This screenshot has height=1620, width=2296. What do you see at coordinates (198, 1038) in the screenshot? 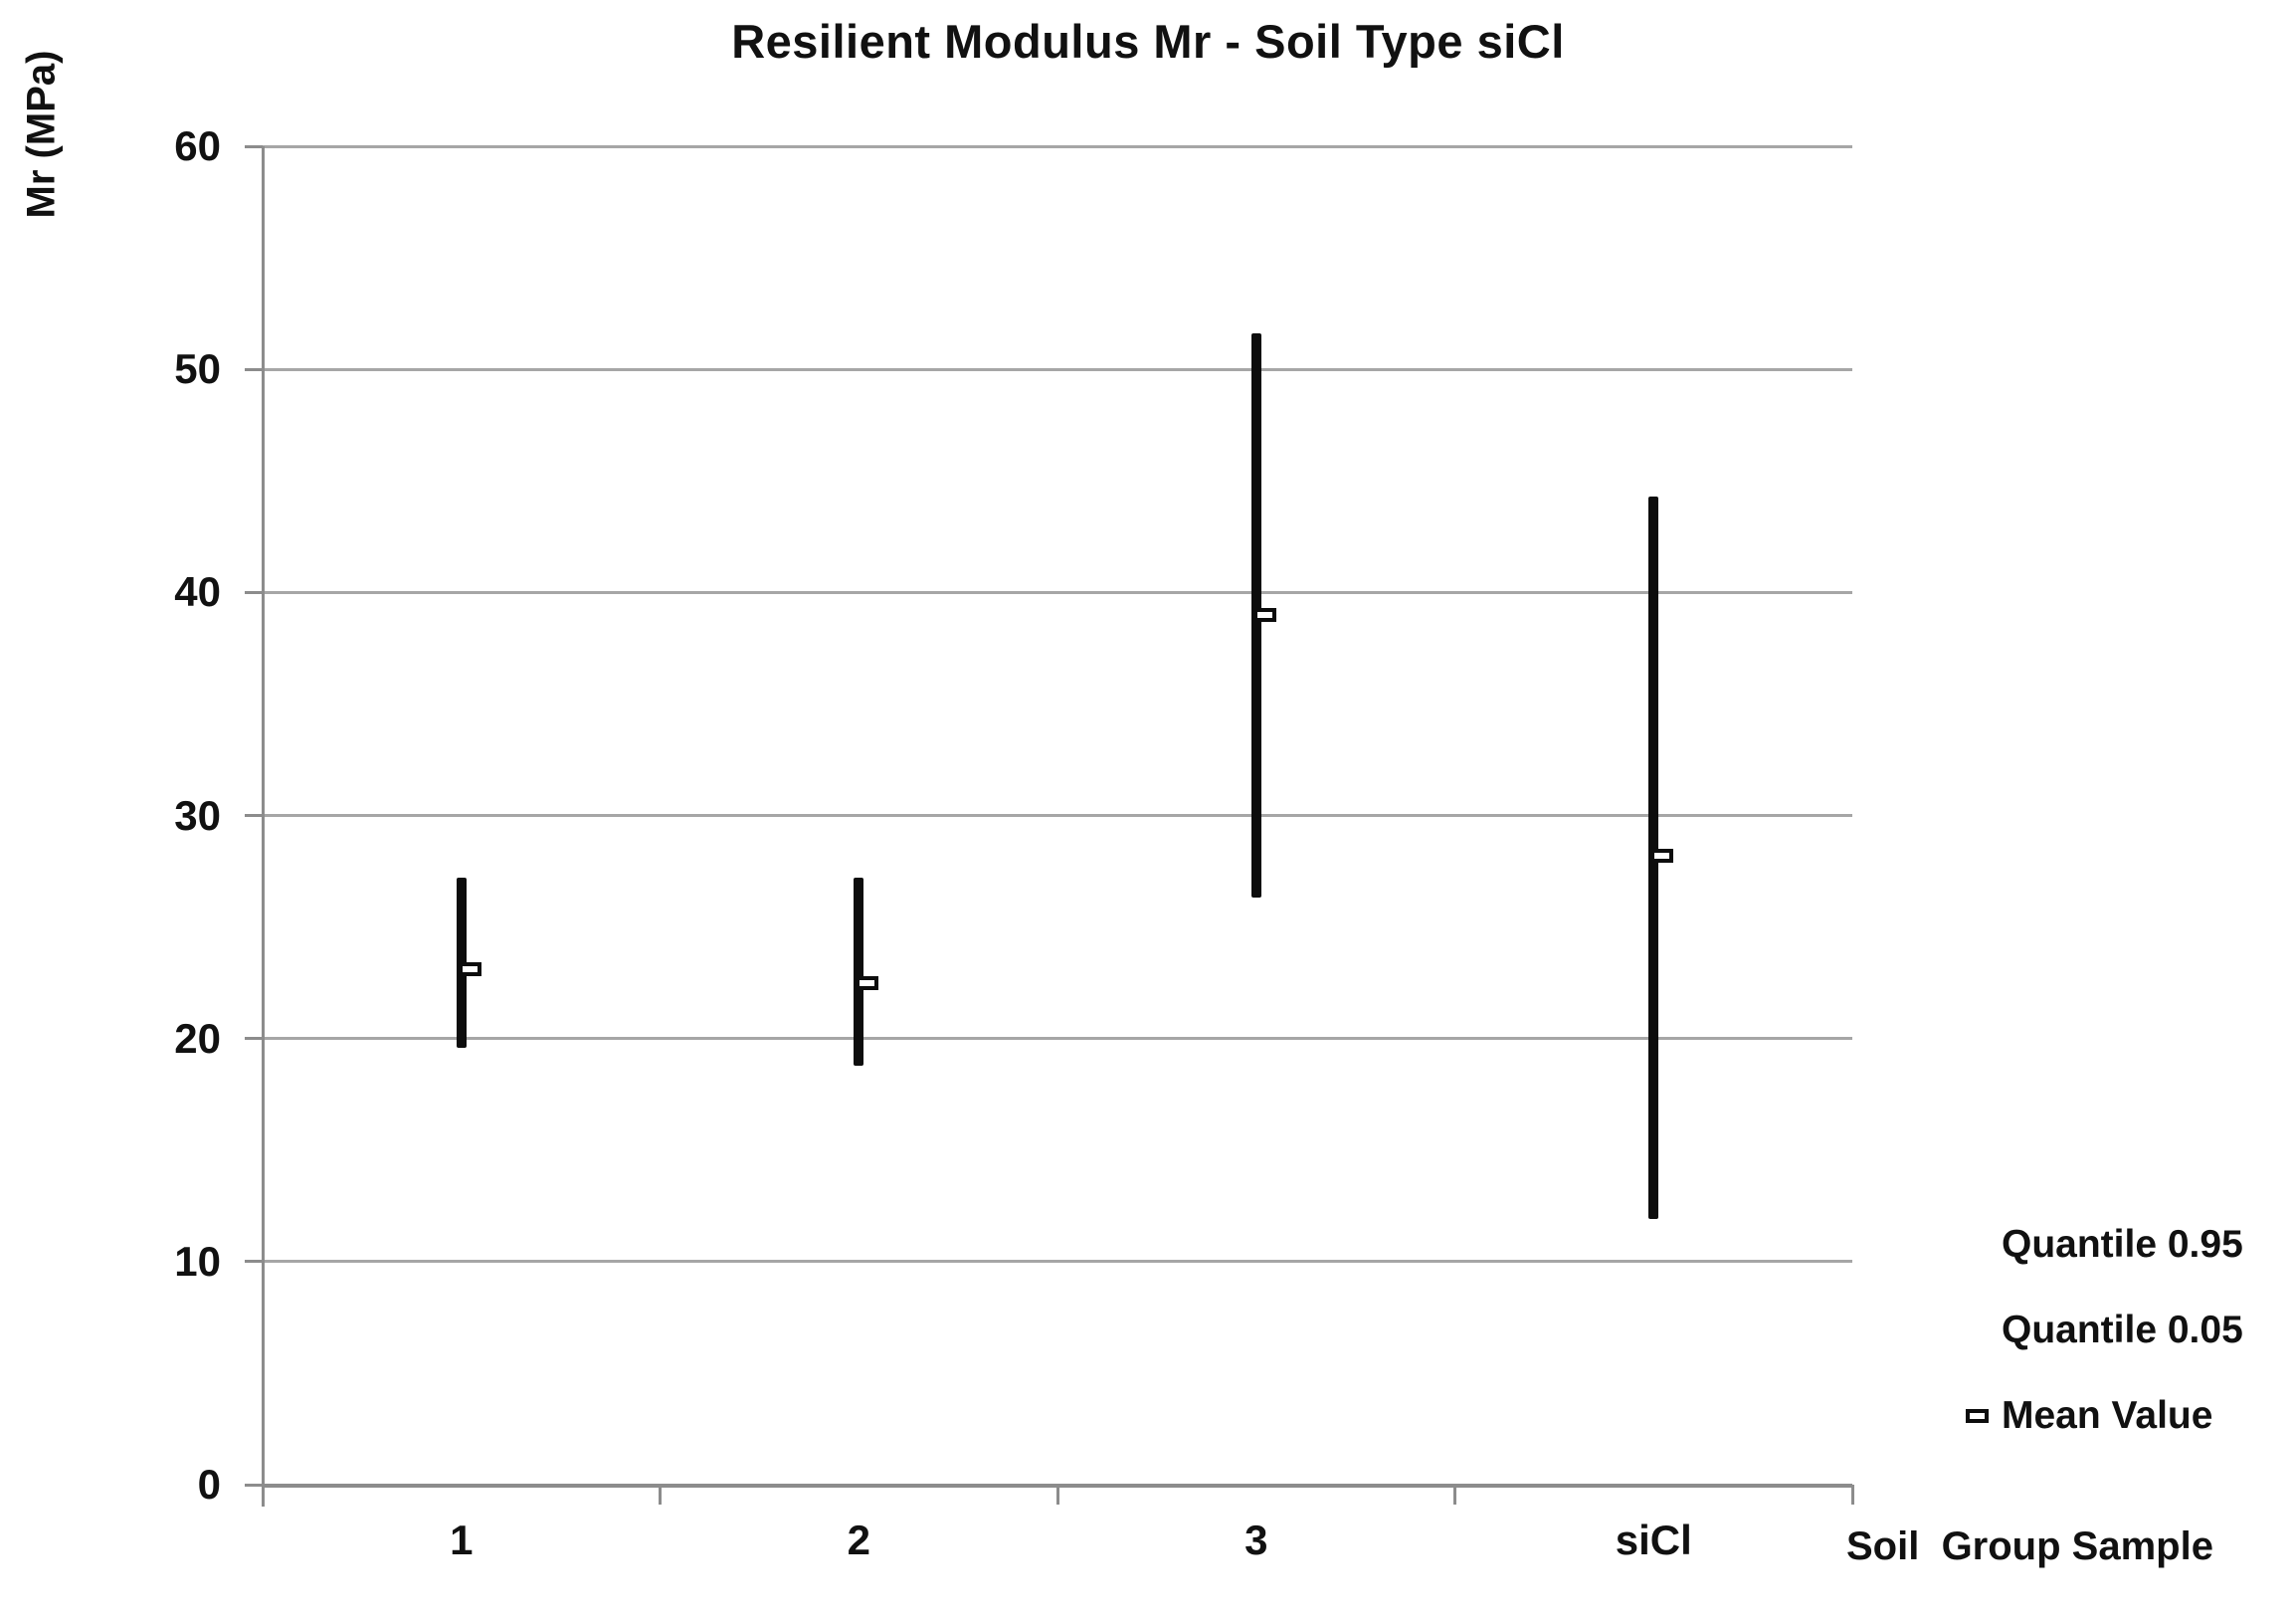
I see `y-tick-label: 20` at bounding box center [198, 1038].